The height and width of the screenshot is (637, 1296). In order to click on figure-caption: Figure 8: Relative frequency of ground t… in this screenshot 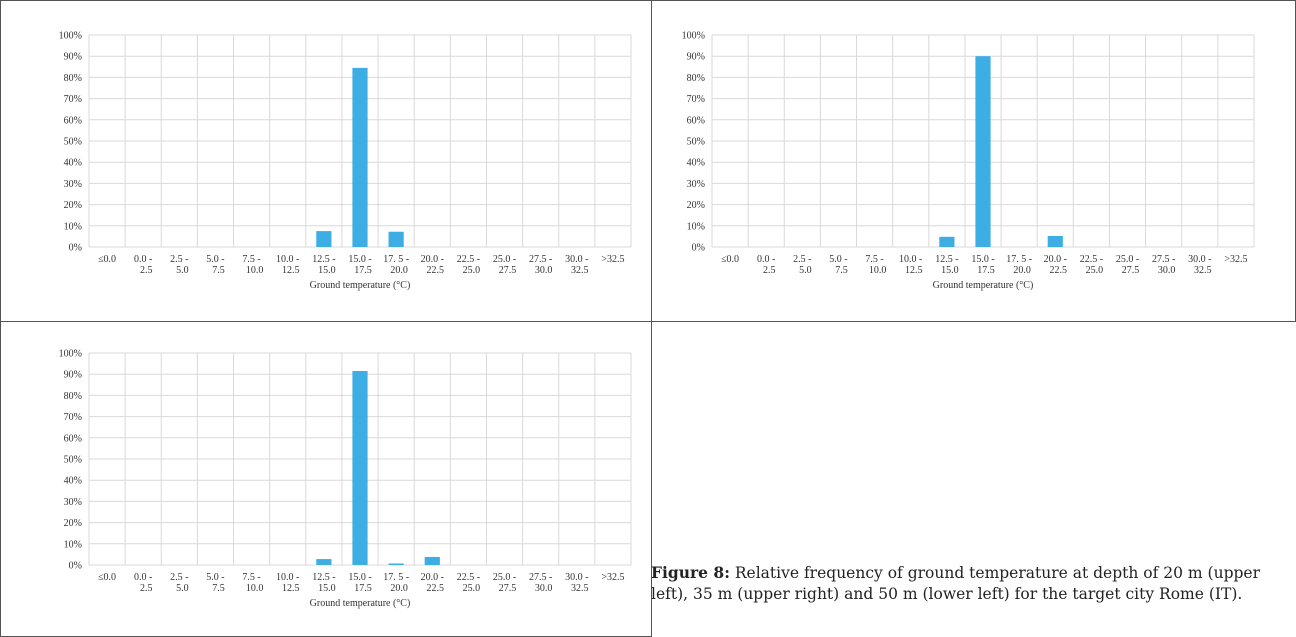, I will do `click(971, 583)`.